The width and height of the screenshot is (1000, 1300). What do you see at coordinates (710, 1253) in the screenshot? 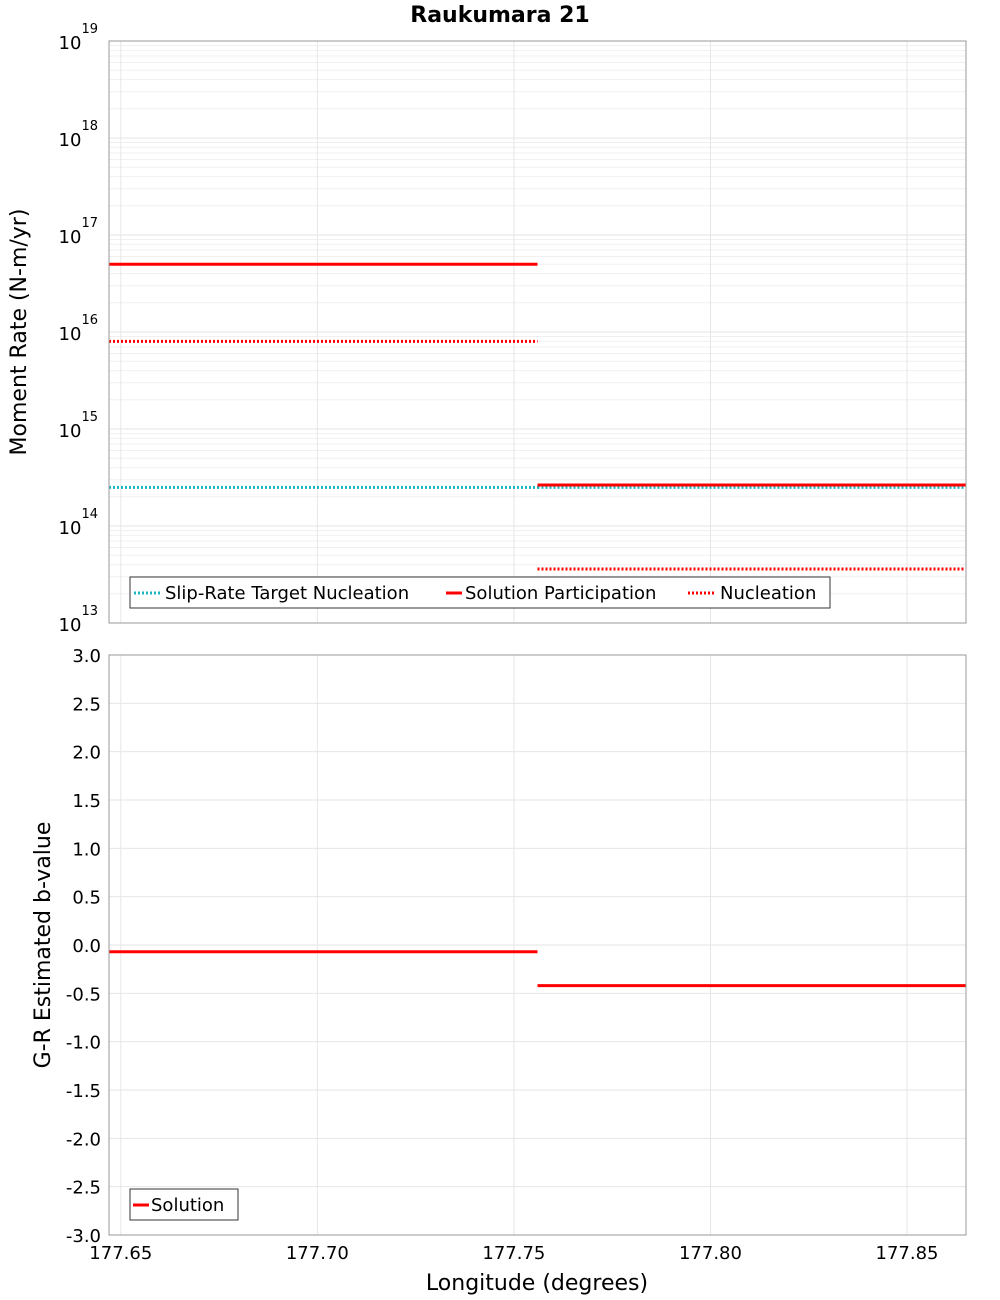
I see `x-tick-label: 177.80` at bounding box center [710, 1253].